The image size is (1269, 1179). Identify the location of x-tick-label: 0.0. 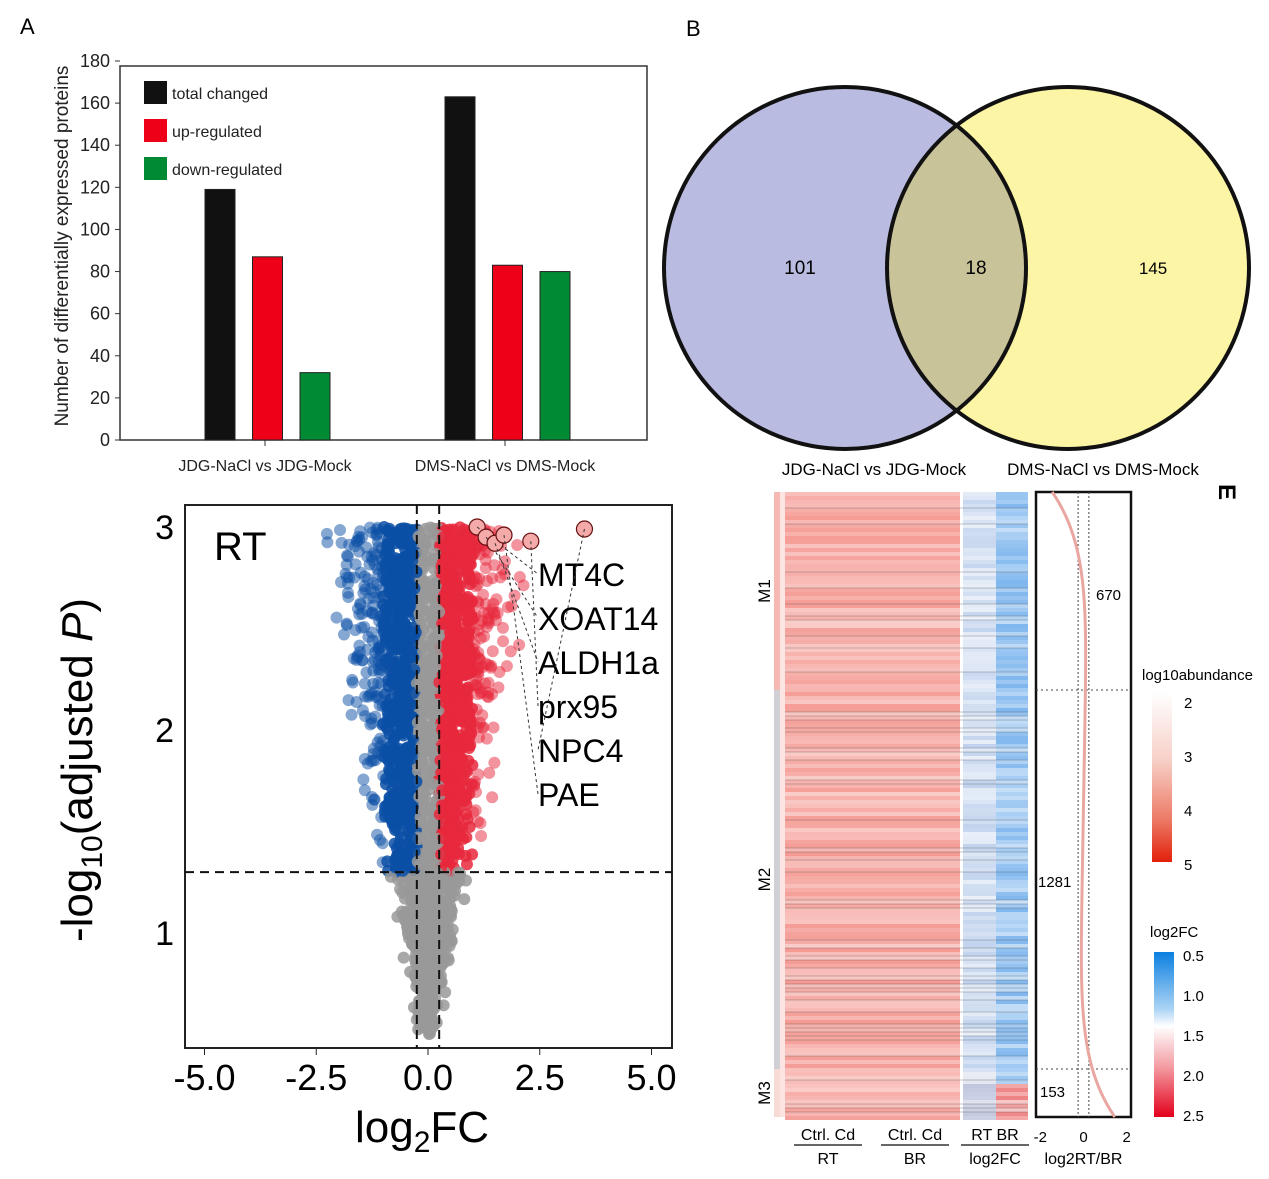
(428, 1077).